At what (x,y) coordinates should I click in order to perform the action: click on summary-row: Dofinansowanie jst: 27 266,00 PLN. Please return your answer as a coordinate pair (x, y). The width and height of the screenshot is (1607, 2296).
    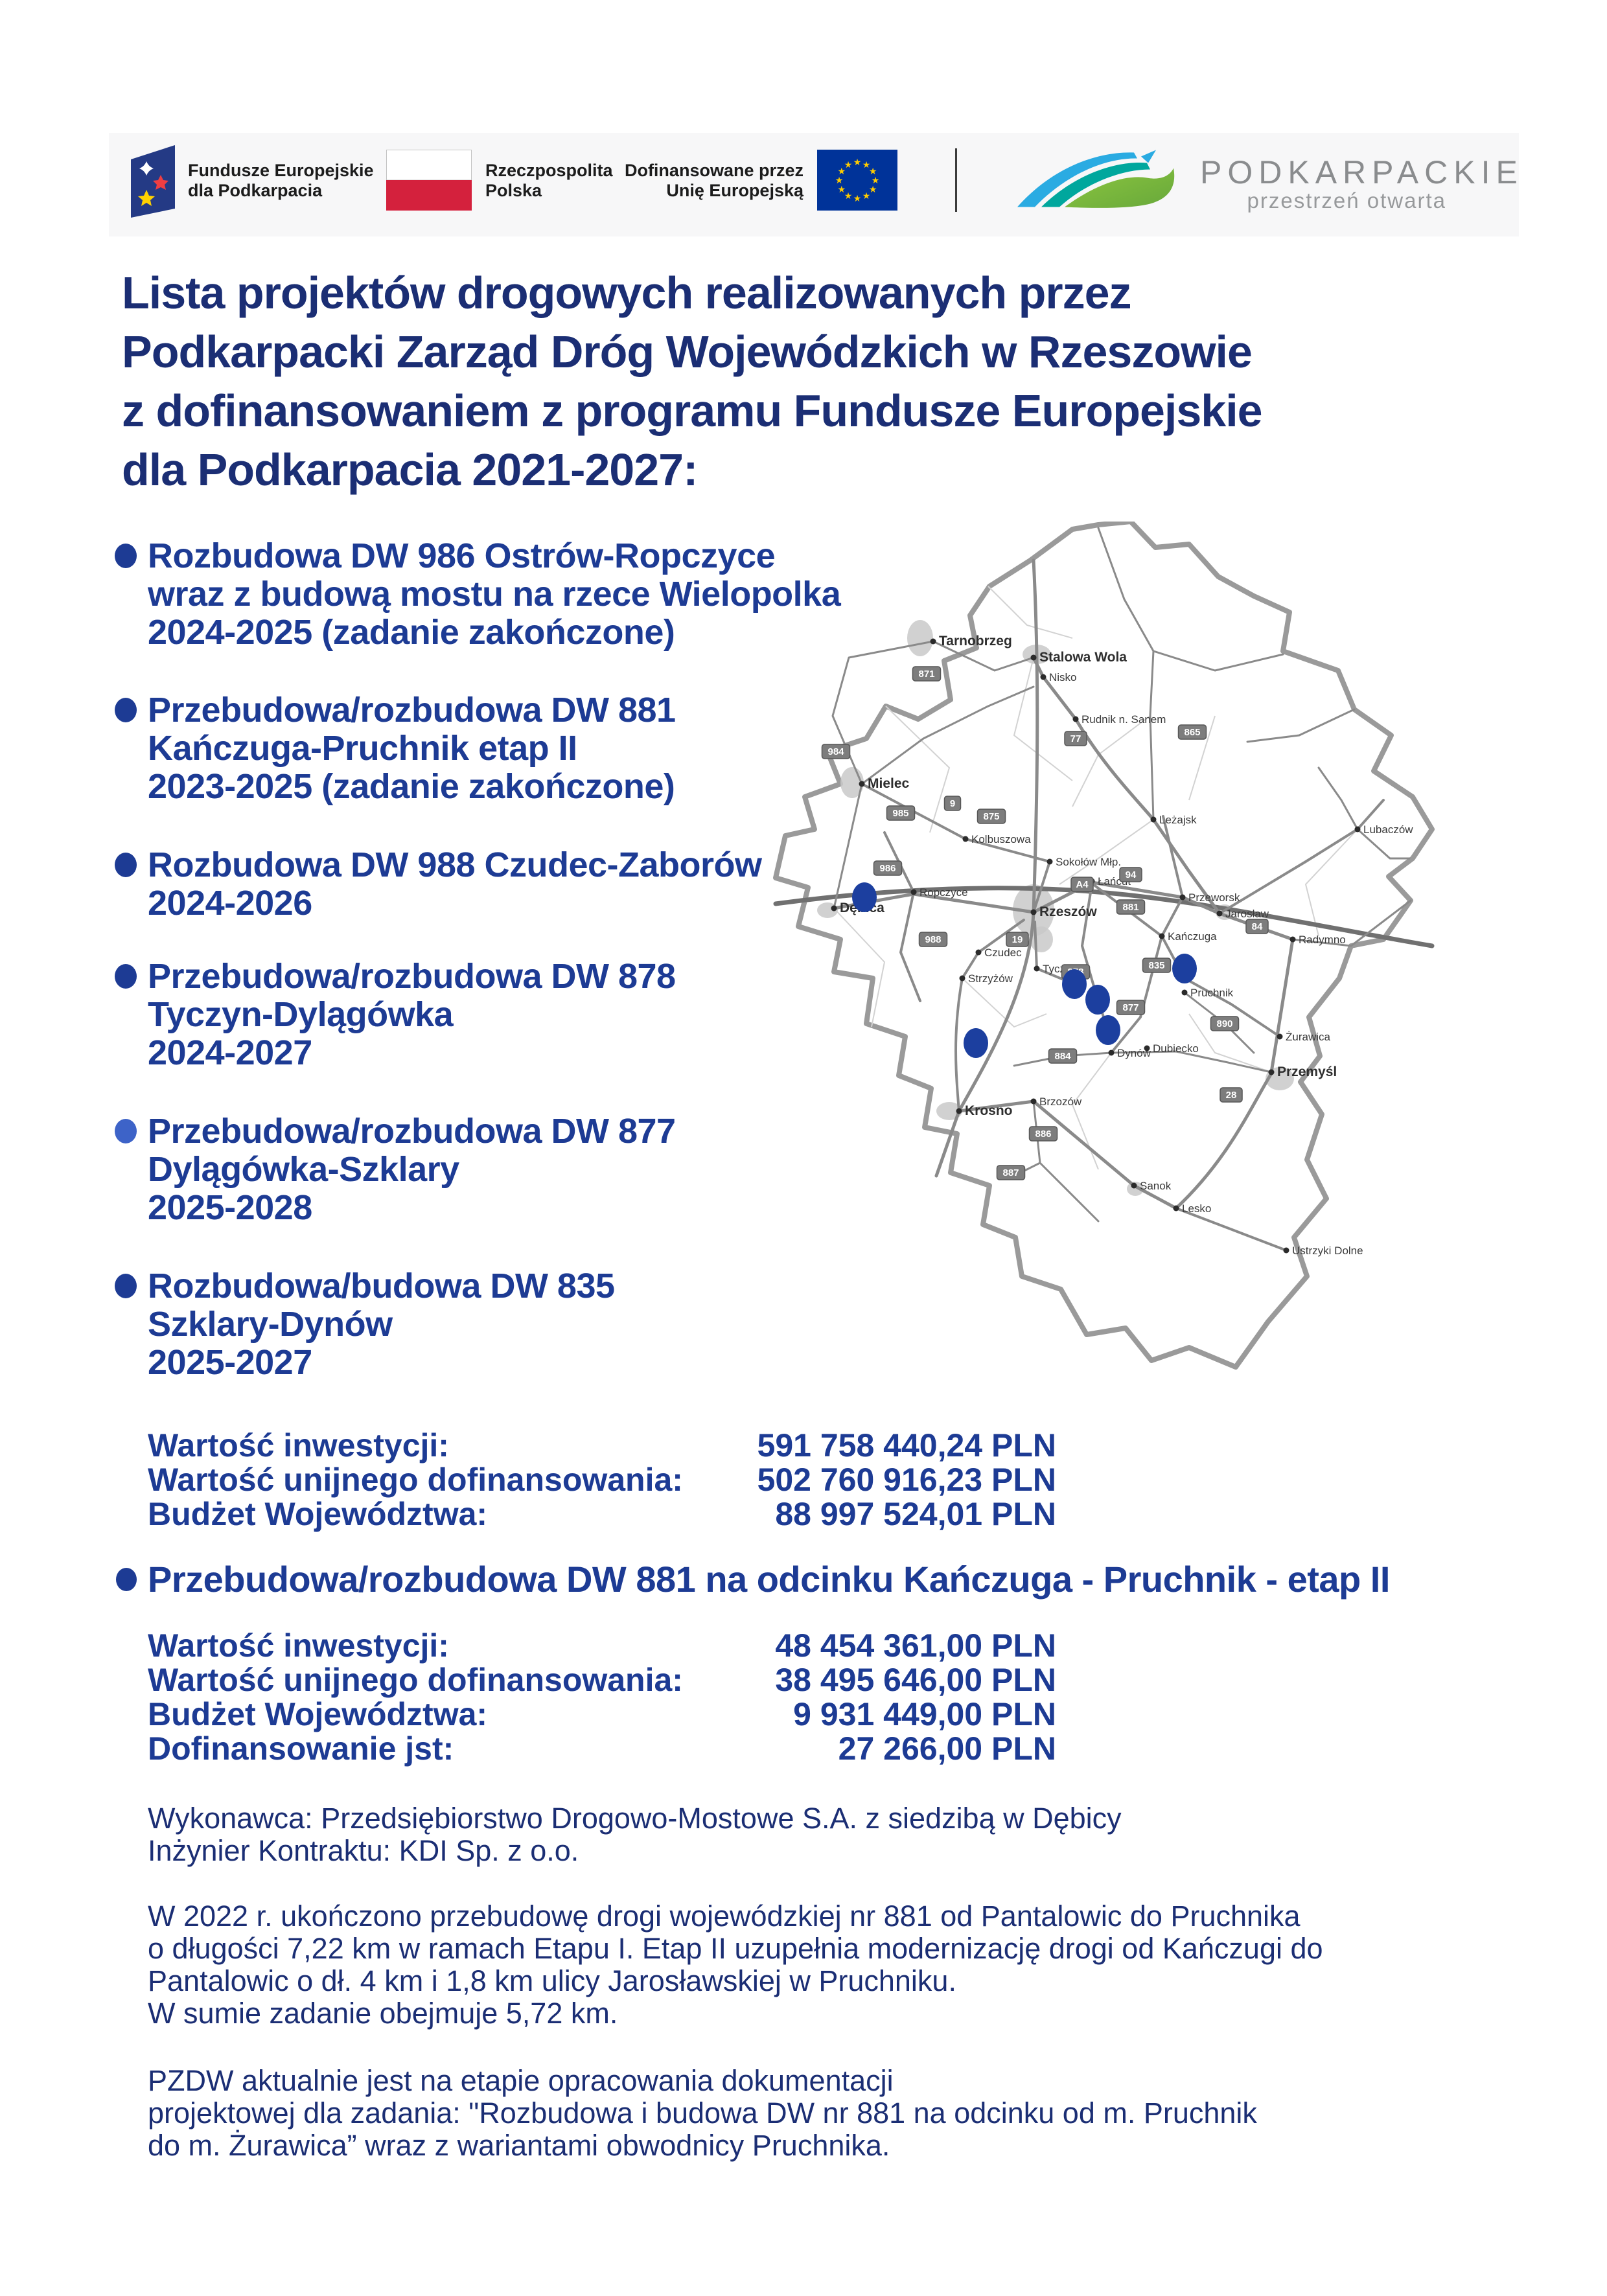
    Looking at the image, I should click on (602, 1749).